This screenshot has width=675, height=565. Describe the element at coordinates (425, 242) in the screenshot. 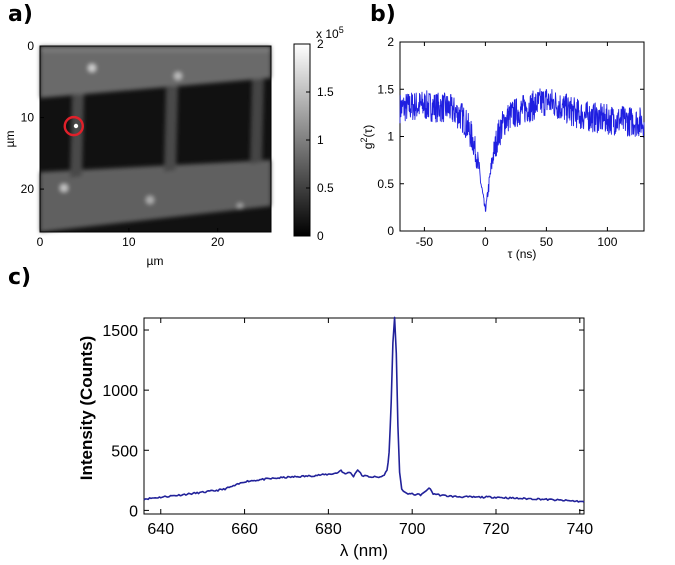

I see `b-xtick-label: -50` at that location.